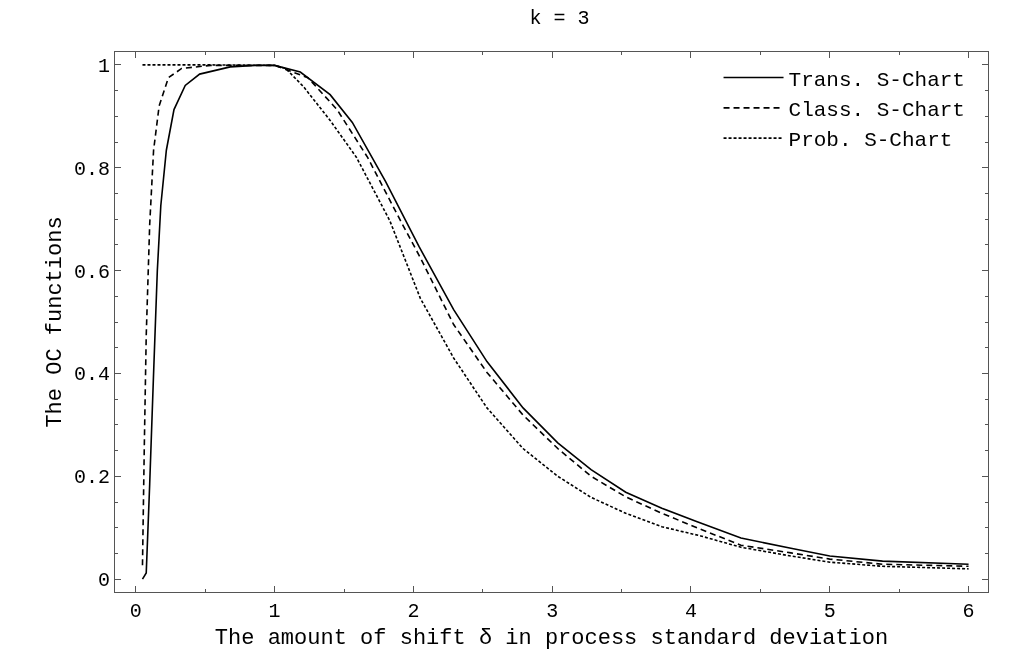 This screenshot has width=1036, height=668. I want to click on legend-label: Prob. S-Chart, so click(870, 141).